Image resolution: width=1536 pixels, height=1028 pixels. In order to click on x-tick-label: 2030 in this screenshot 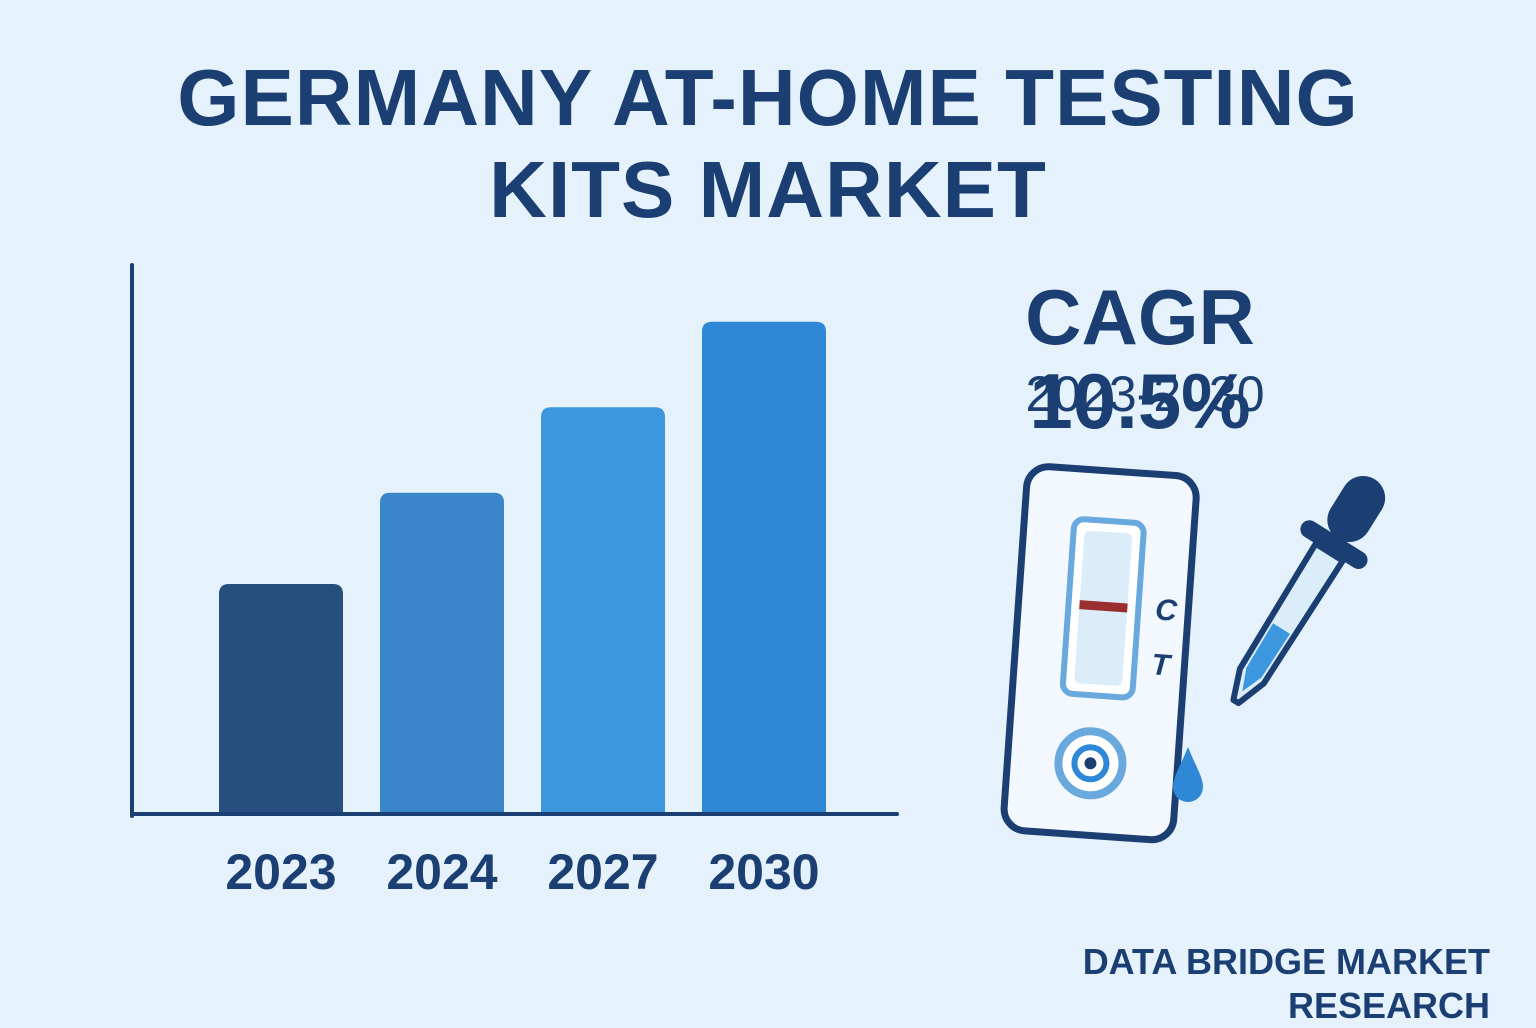, I will do `click(763, 872)`.